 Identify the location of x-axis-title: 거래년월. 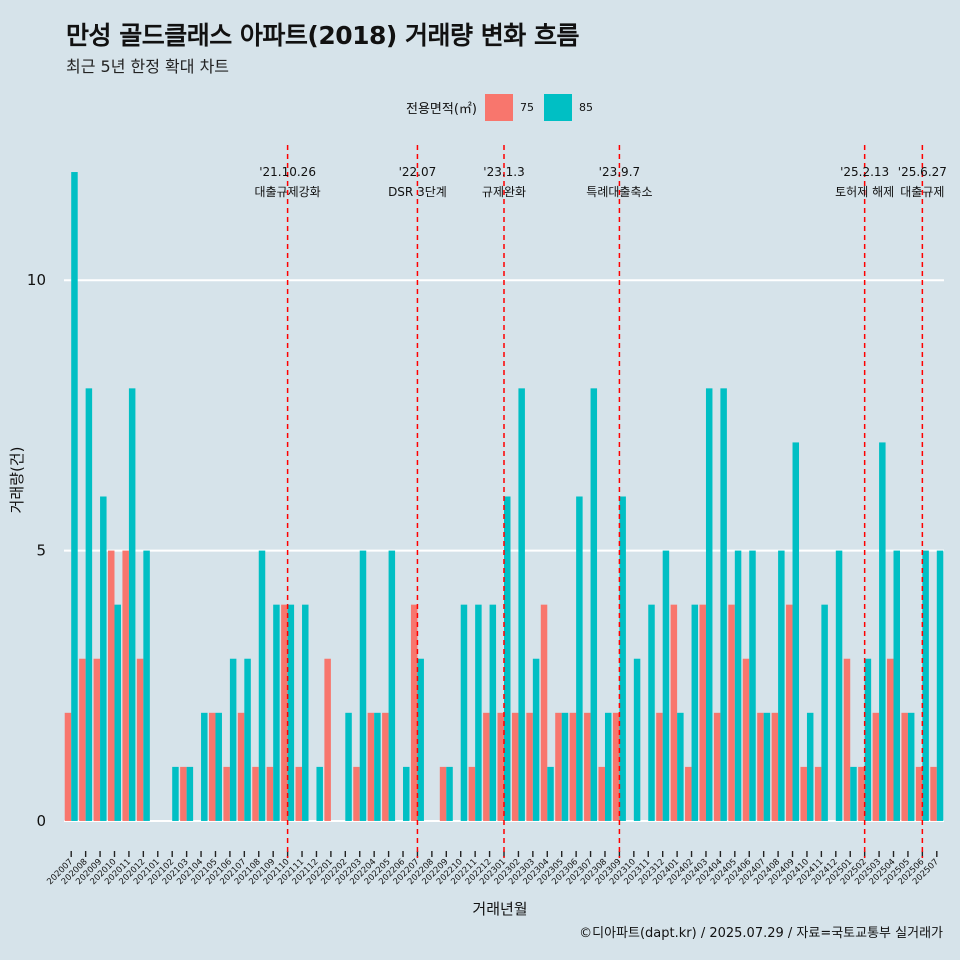
(500, 909).